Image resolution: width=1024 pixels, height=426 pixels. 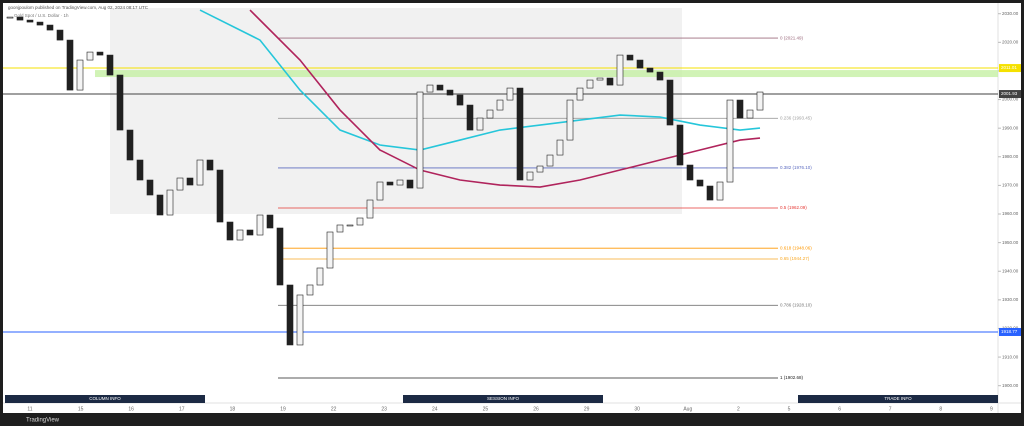 I want to click on y-tick-label: 1910.00, so click(x=1010, y=356).